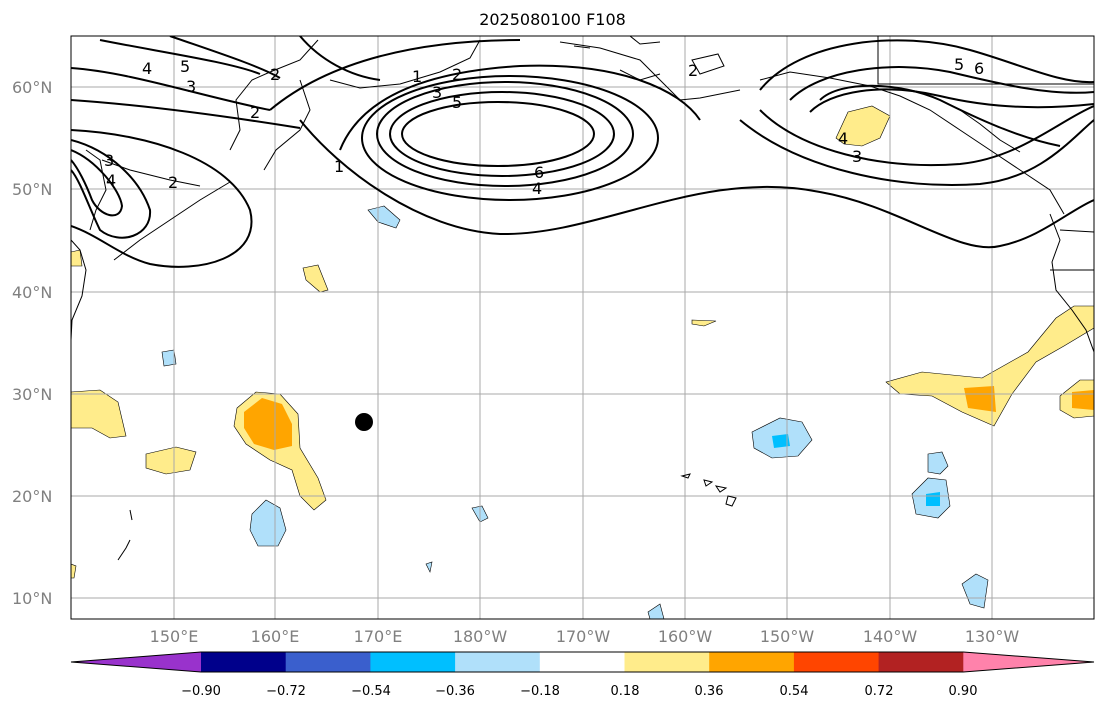  What do you see at coordinates (371, 691) in the screenshot?
I see `colorbar-tick-label: −0.54` at bounding box center [371, 691].